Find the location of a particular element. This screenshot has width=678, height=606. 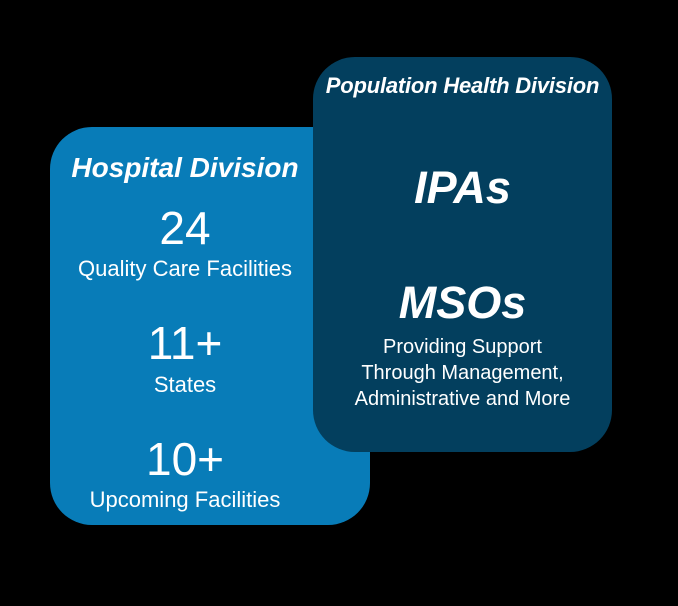

division-item-msos-name: MSOs is located at coordinates (462, 303).